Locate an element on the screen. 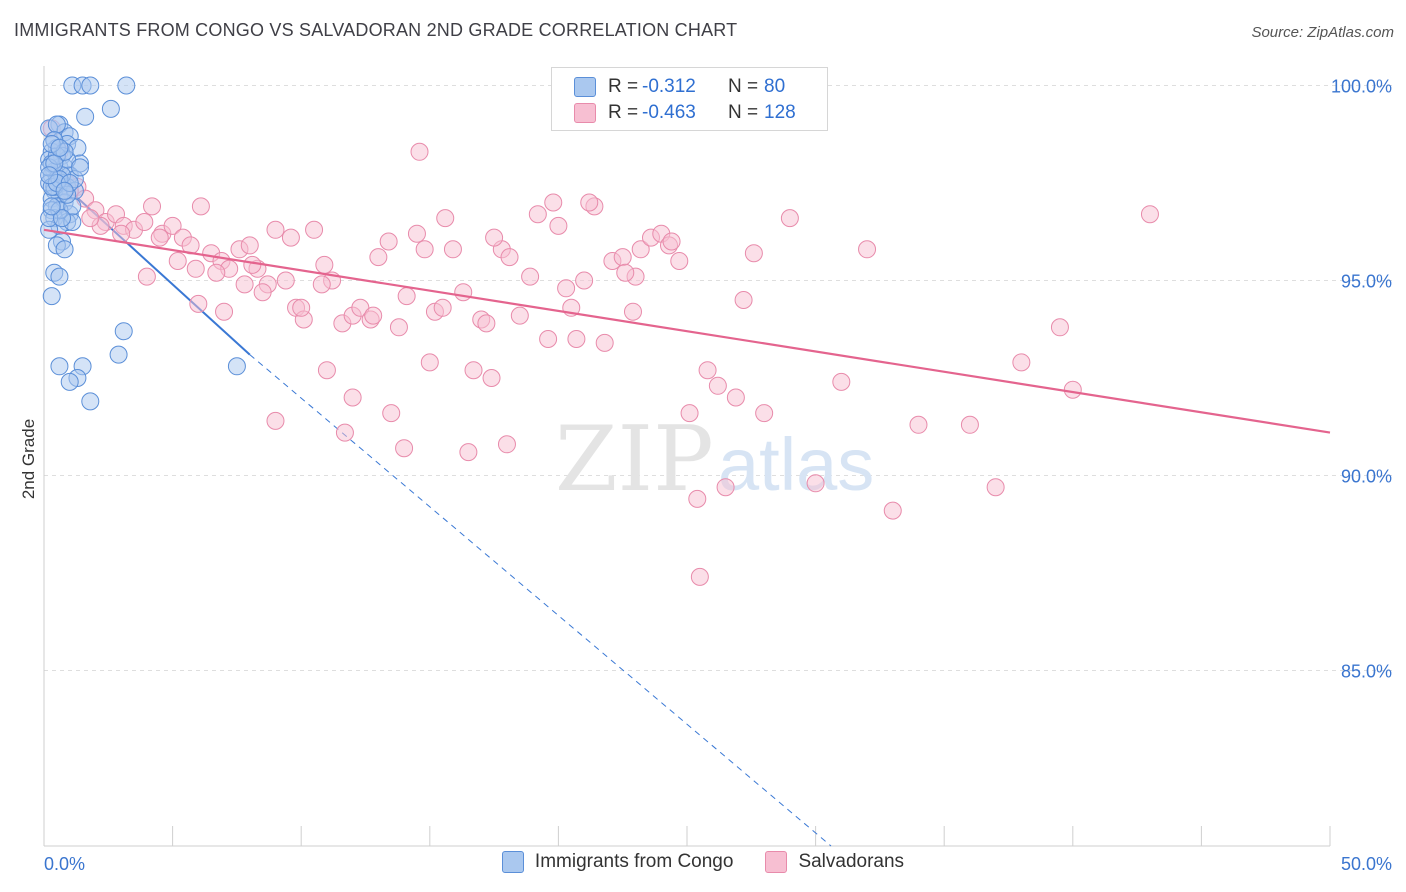 The image size is (1406, 892). legend-r-value: -0.312 is located at coordinates (669, 86).